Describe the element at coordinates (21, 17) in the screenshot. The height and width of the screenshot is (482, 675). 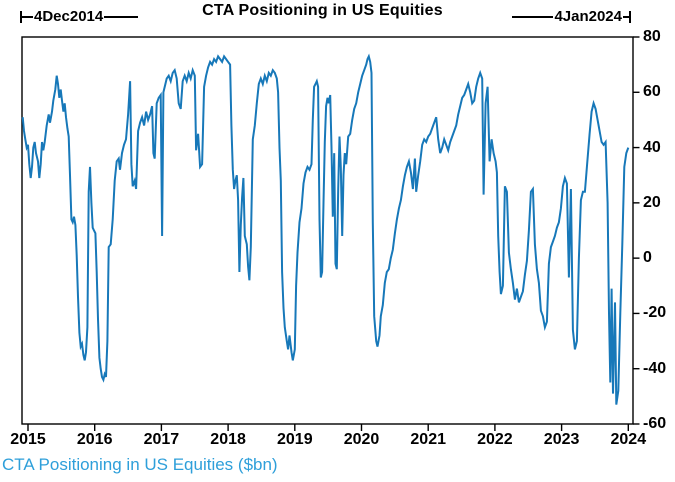
I see `range-start-tick` at that location.